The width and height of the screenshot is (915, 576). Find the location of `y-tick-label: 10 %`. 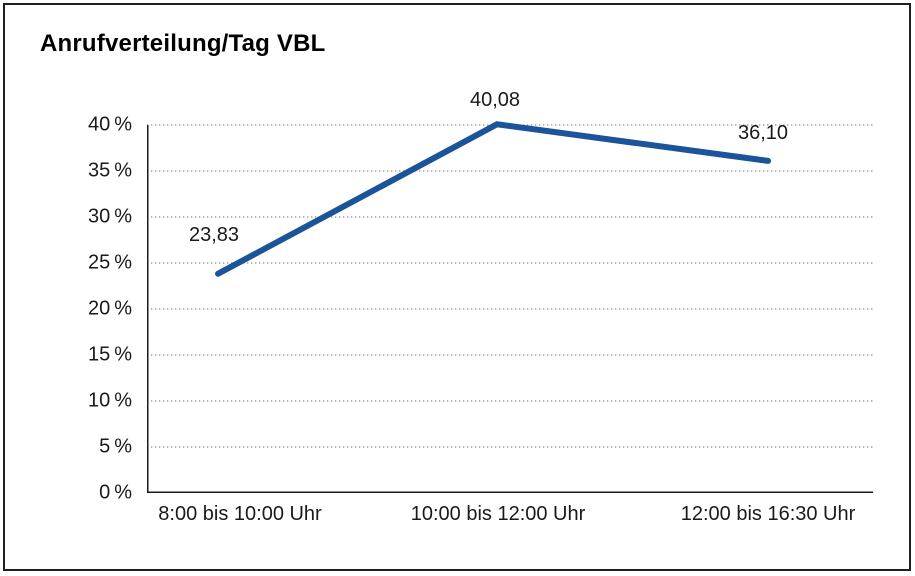

y-tick-label: 10 % is located at coordinates (109, 400).